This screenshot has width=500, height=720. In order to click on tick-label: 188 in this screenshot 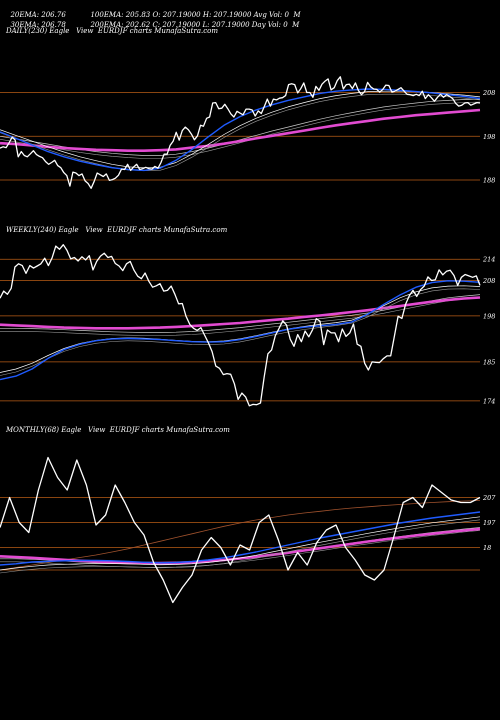, I will do `click(489, 181)`.